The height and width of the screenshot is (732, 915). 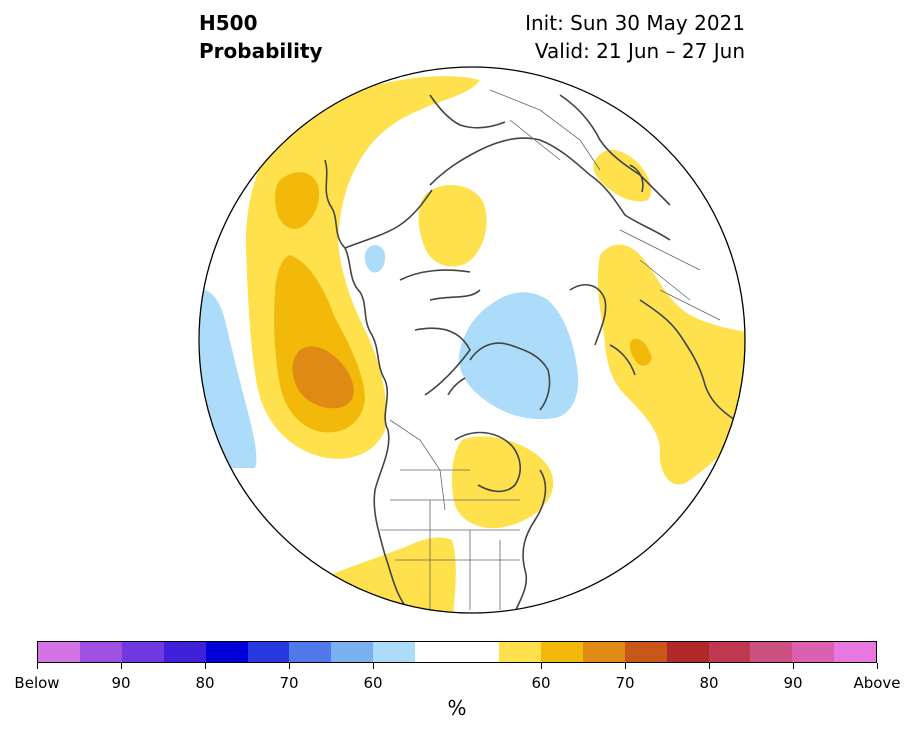 I want to click on below-region-west-pacific, so click(x=228, y=378).